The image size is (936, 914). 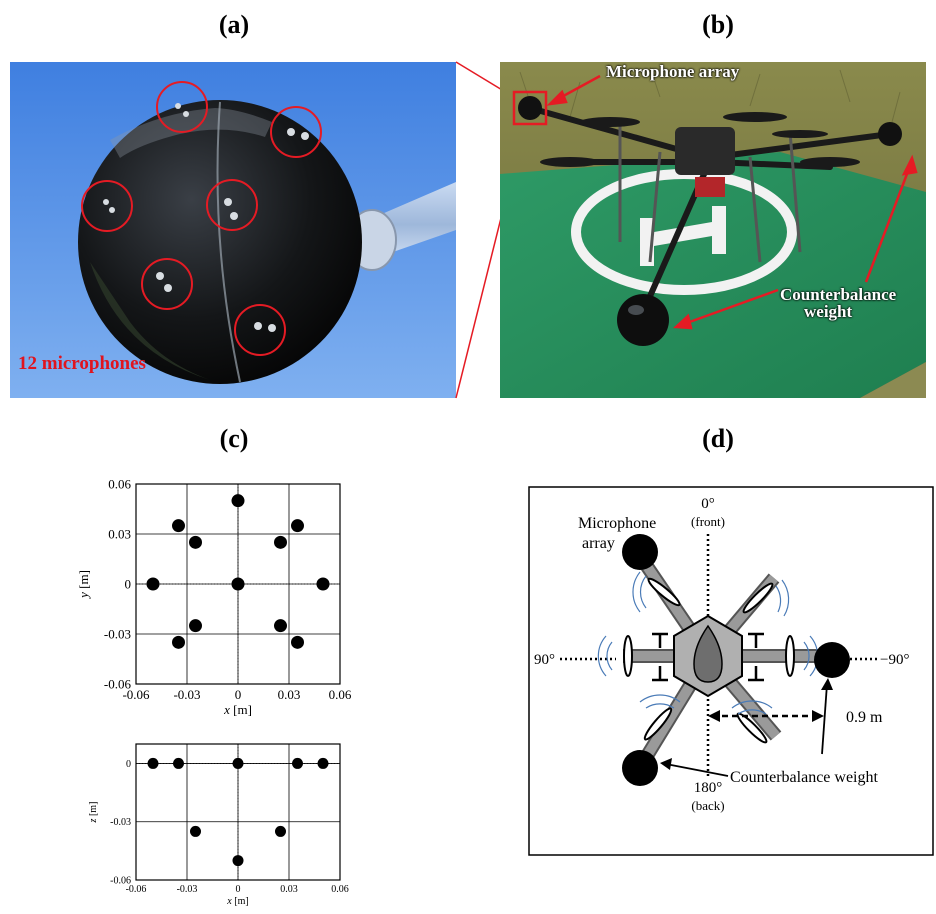 What do you see at coordinates (119, 534) in the screenshot?
I see `y-tick-label: 0.03` at bounding box center [119, 534].